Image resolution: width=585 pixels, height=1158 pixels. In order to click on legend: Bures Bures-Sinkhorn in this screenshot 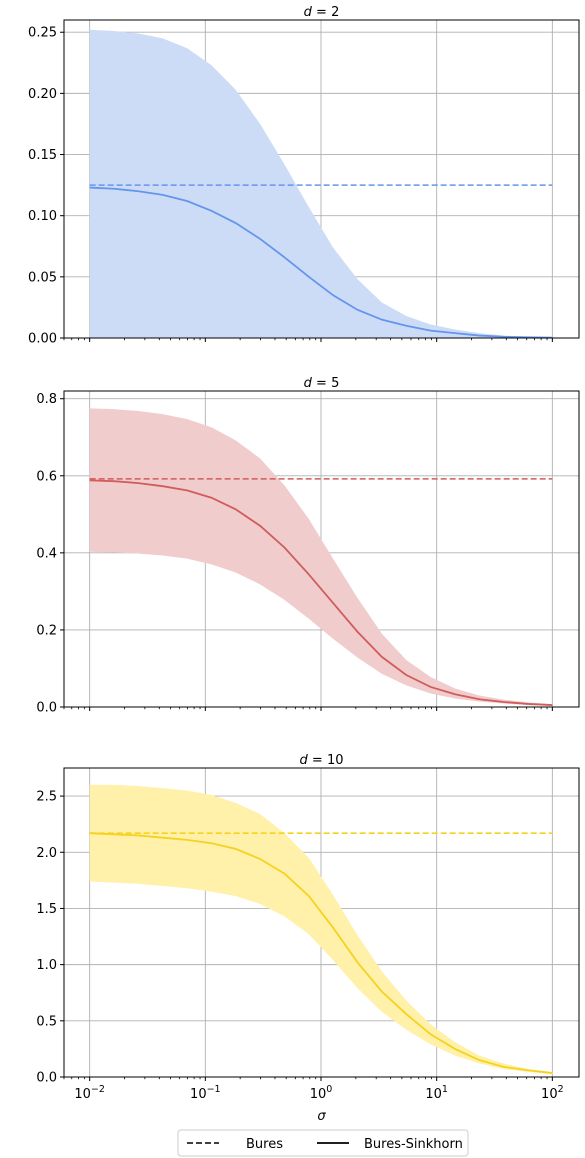, I will do `click(323, 1143)`.